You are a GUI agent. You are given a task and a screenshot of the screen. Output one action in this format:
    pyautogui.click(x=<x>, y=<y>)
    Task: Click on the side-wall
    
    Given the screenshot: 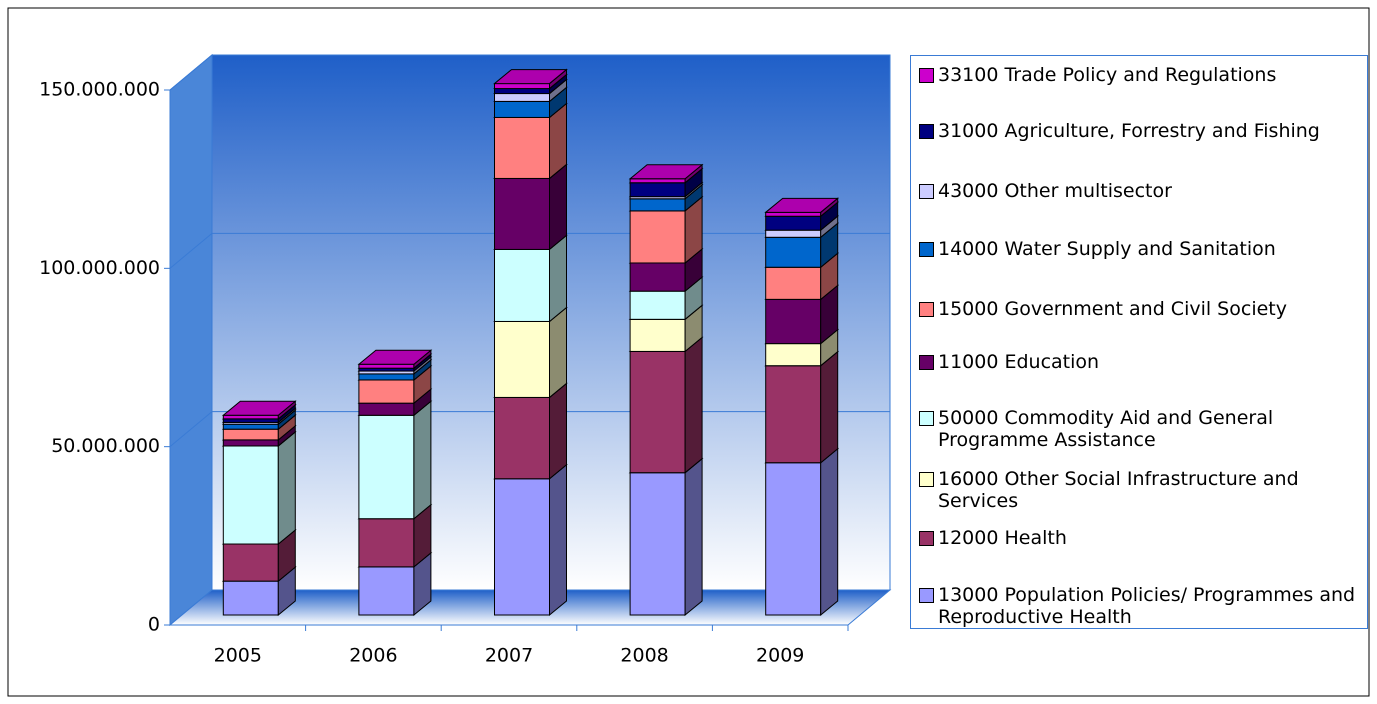 What is the action you would take?
    pyautogui.click(x=191, y=340)
    